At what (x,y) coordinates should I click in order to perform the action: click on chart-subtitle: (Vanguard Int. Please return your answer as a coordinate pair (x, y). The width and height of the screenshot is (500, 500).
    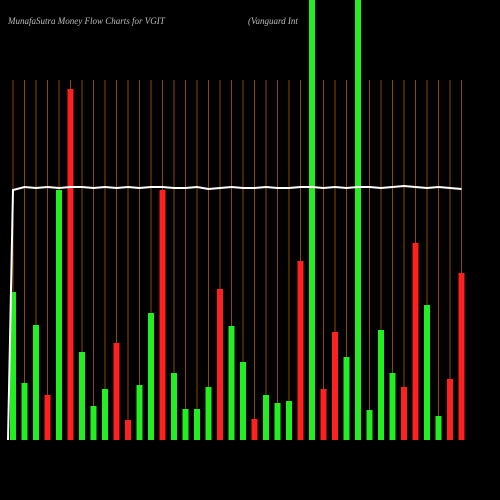
    Looking at the image, I should click on (273, 21).